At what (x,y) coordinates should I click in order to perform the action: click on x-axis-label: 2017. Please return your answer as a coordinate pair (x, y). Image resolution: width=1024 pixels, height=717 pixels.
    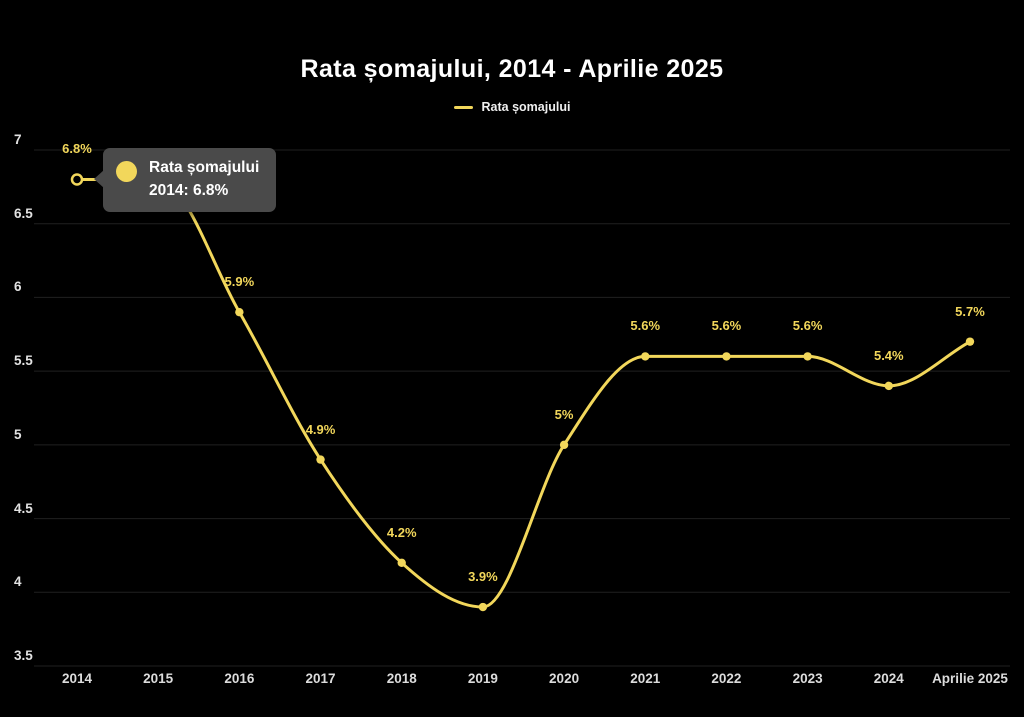
    Looking at the image, I should click on (320, 678).